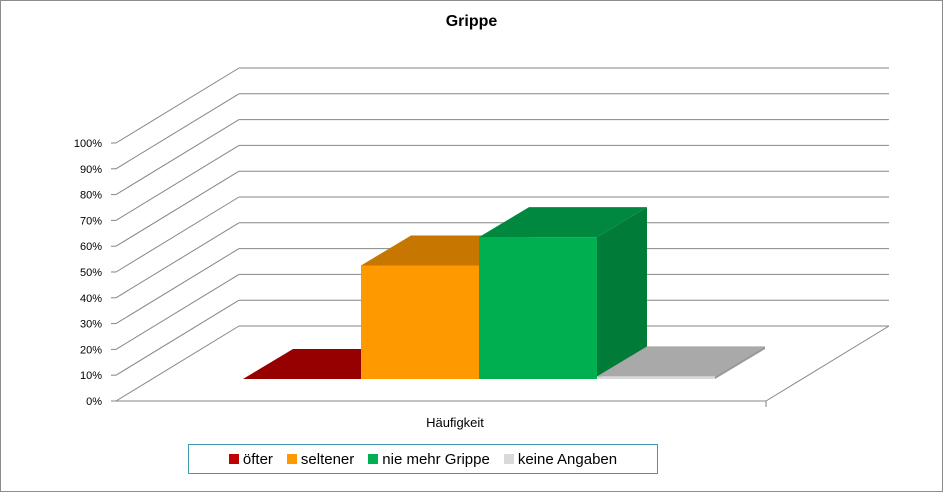 The height and width of the screenshot is (492, 943). I want to click on bar-keine-angaben-side, so click(740, 362).